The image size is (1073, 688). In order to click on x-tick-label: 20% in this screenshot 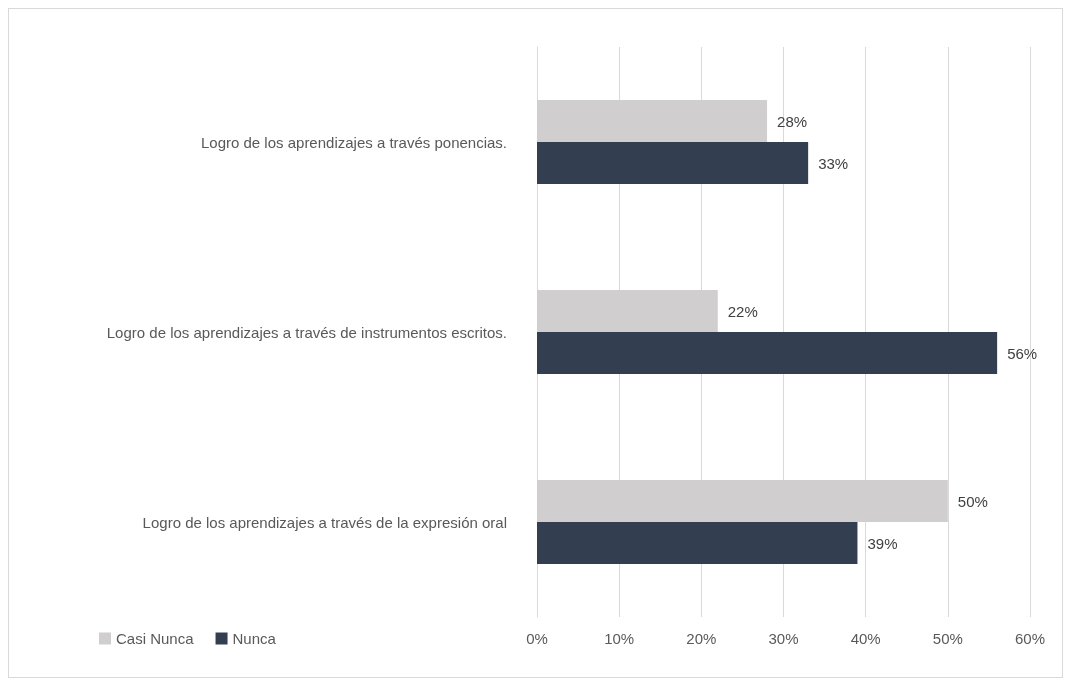, I will do `click(701, 638)`.